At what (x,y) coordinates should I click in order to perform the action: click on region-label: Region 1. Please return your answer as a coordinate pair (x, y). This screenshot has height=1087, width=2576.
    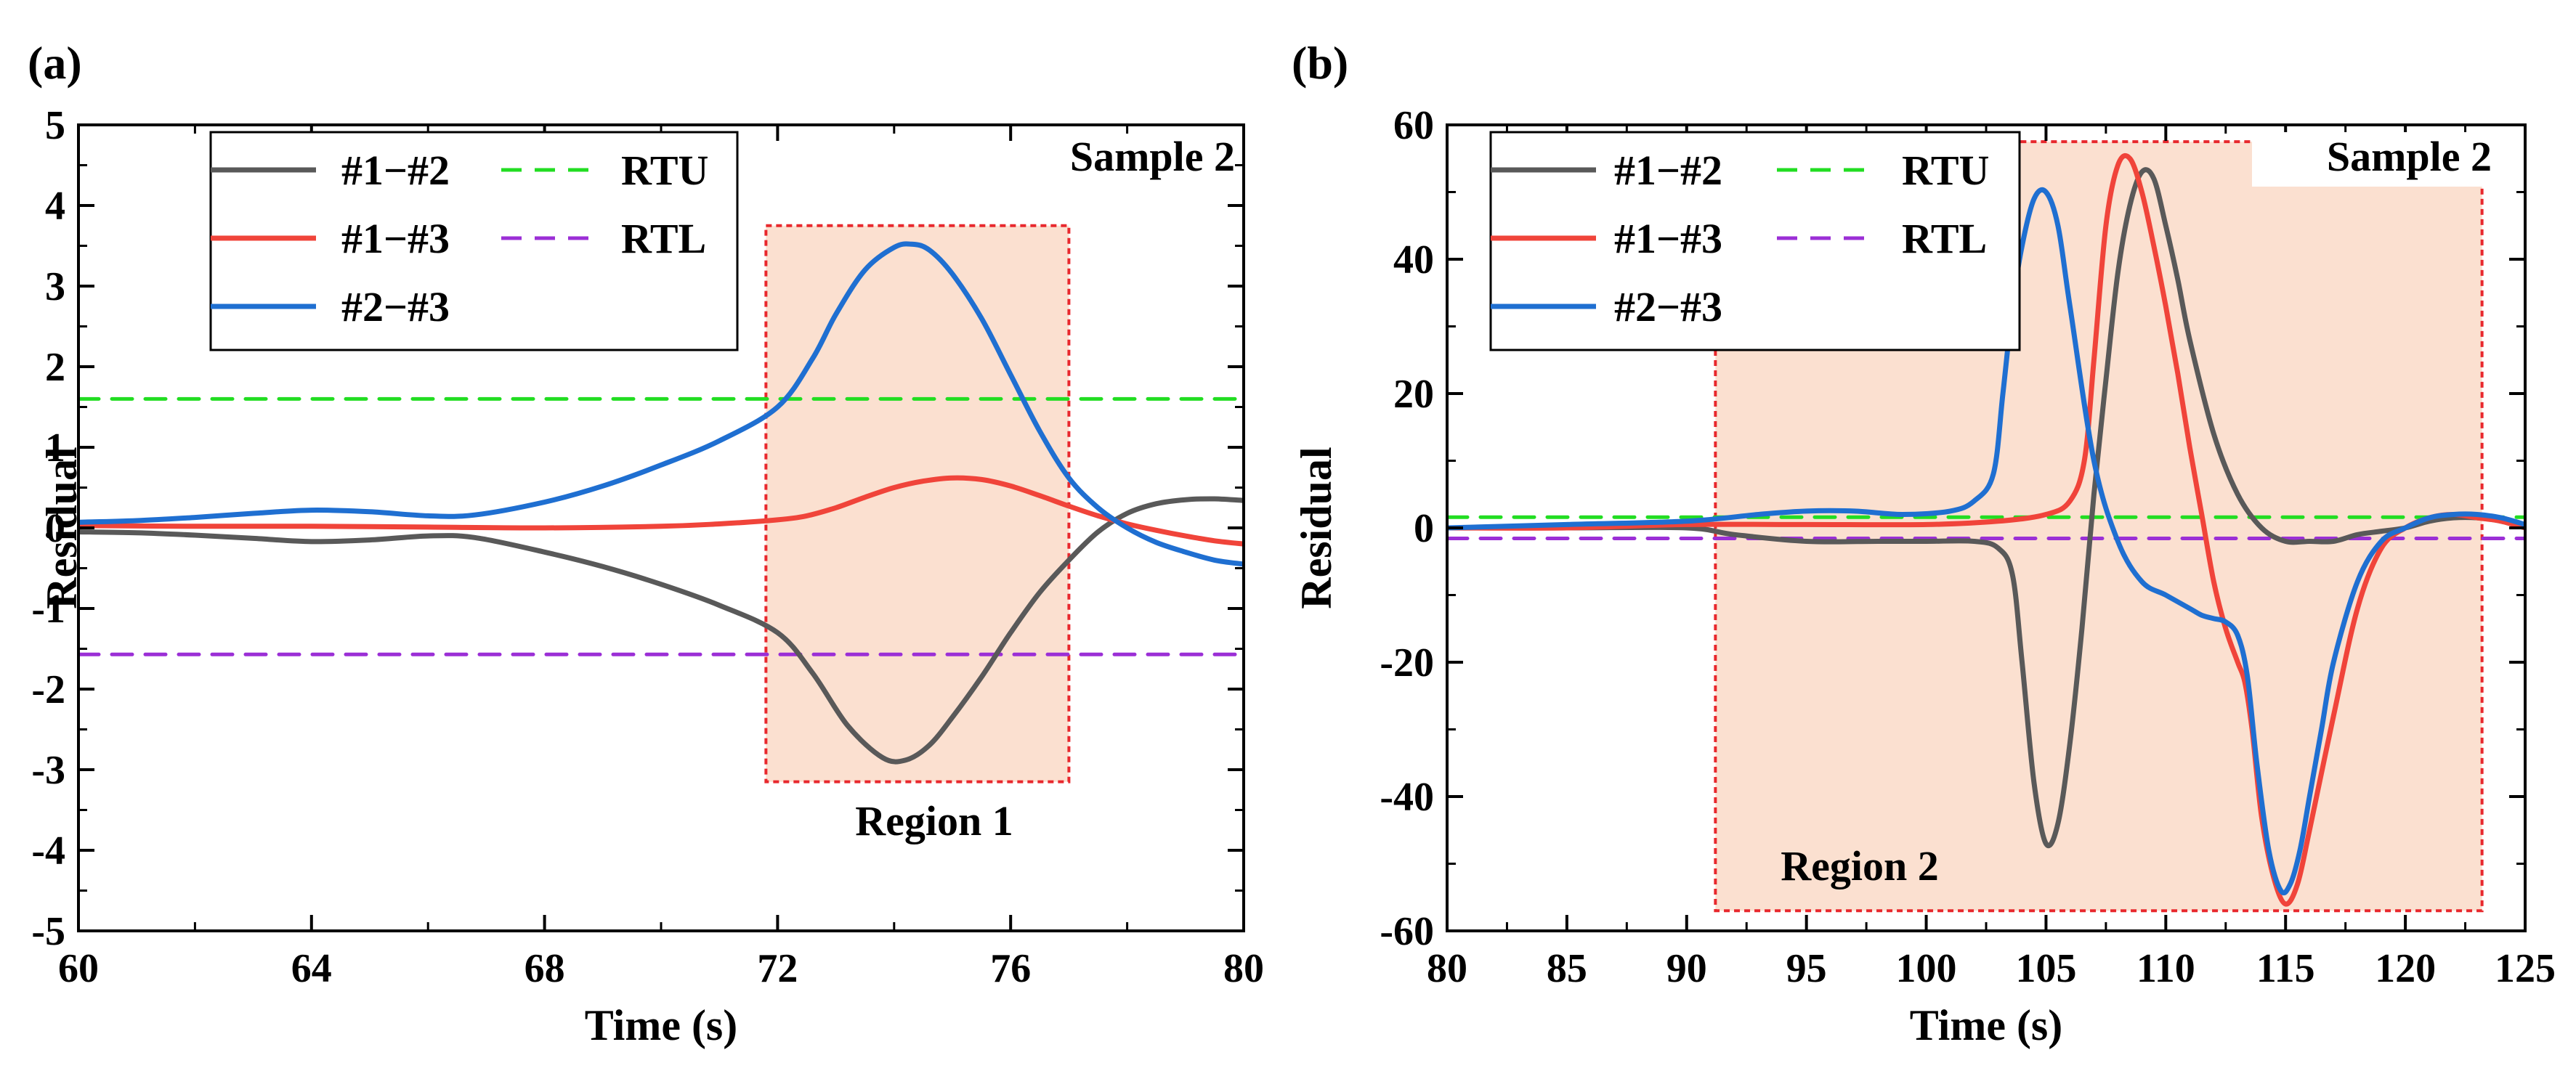
    Looking at the image, I should click on (934, 820).